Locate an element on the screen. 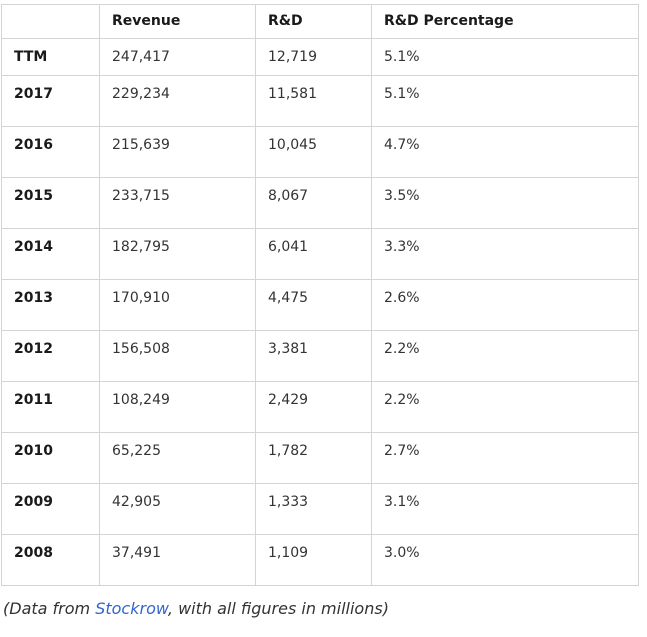 This screenshot has height=637, width=647. table-row-2017: 2017 229,234 11,581 5.1% is located at coordinates (320, 101).